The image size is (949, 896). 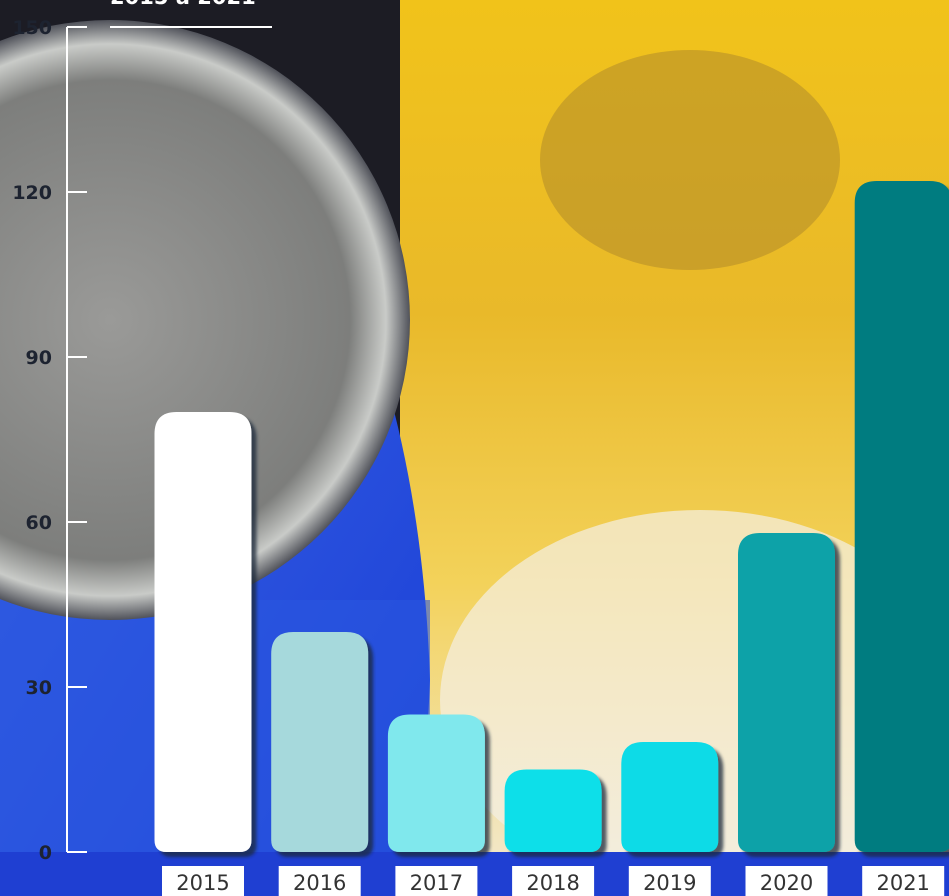 What do you see at coordinates (32, 193) in the screenshot?
I see `y-tick-label: 120` at bounding box center [32, 193].